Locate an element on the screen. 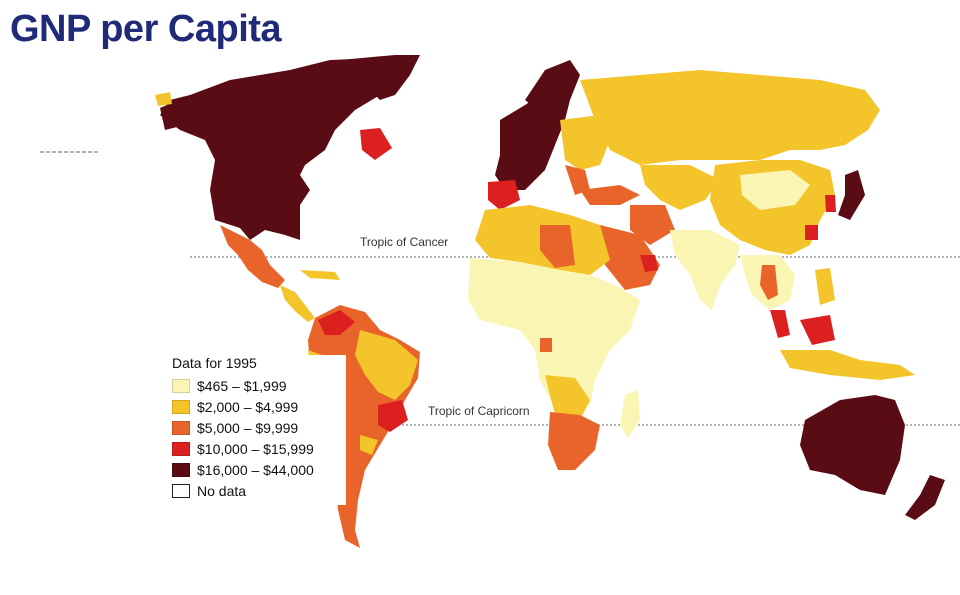 The height and width of the screenshot is (595, 960). region-southern-brazil is located at coordinates (393, 416).